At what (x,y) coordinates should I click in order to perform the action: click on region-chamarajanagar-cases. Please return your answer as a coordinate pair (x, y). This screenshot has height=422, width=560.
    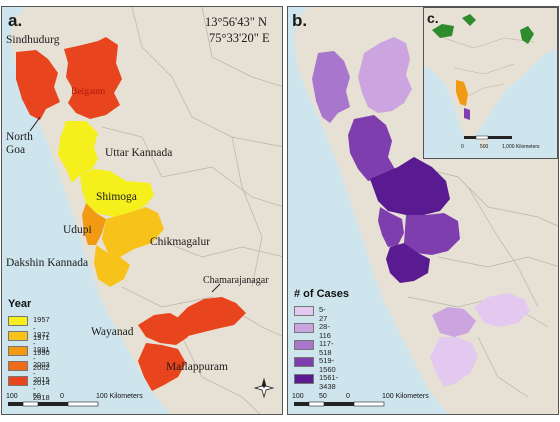
    Looking at the image, I should click on (502, 310).